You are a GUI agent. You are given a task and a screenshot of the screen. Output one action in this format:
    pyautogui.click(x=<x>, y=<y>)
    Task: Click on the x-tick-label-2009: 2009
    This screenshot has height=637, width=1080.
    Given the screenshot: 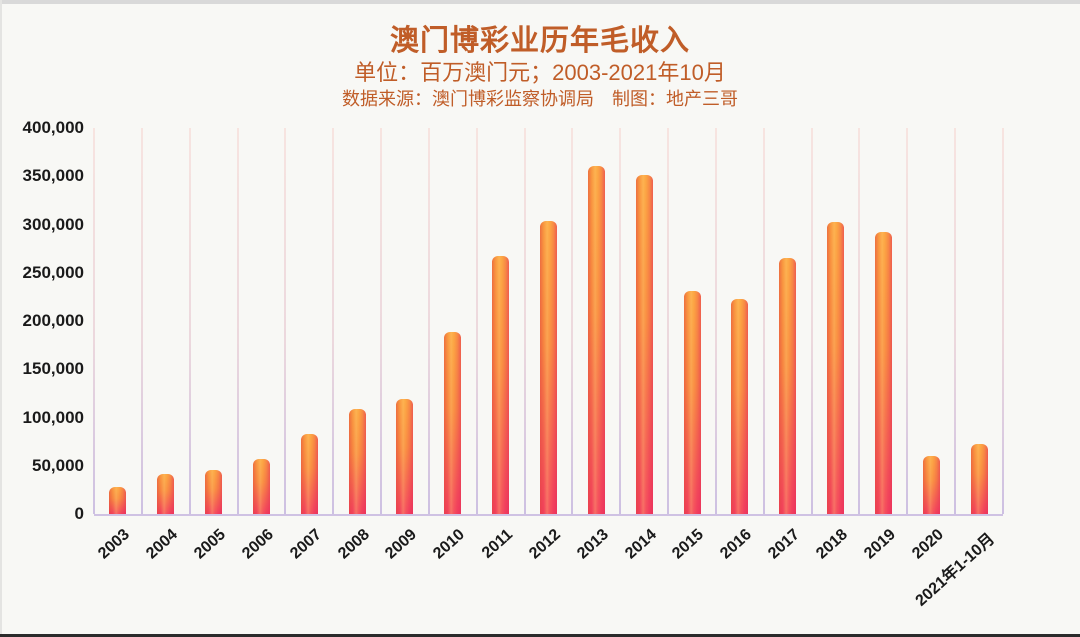 What is the action you would take?
    pyautogui.click(x=401, y=544)
    